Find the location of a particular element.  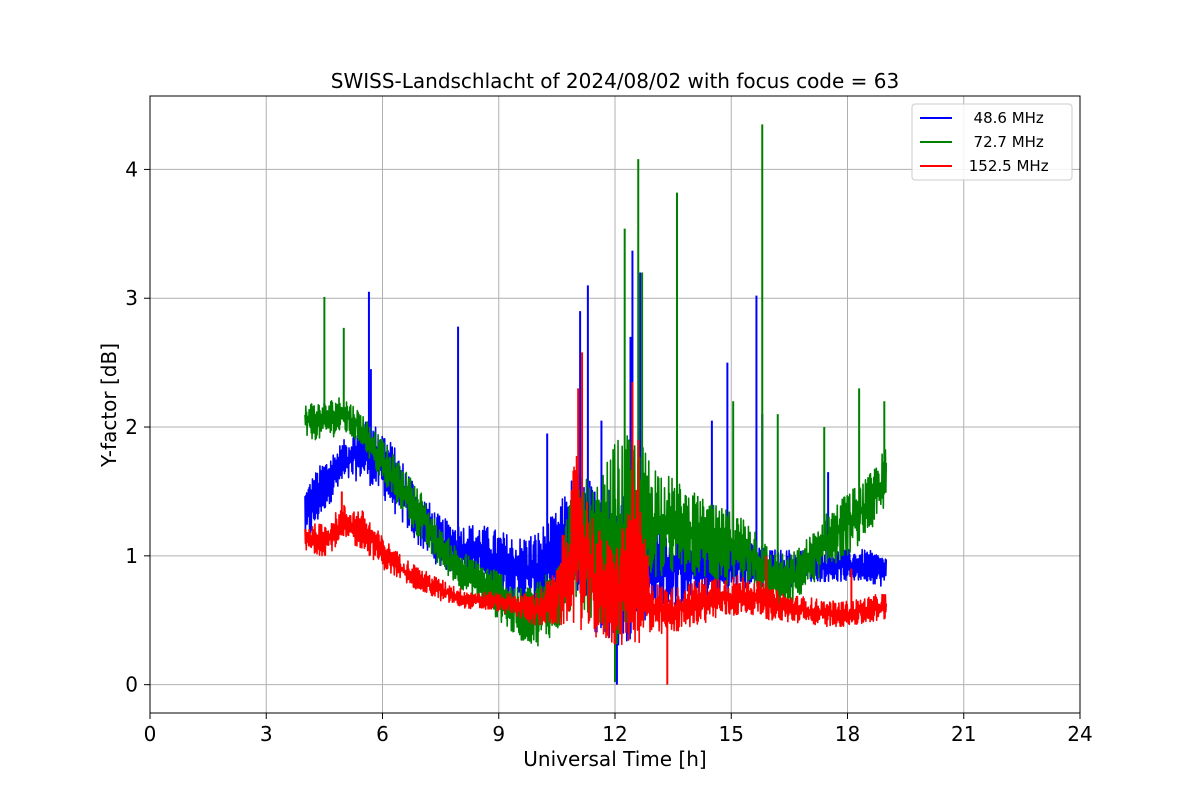

y-tick-label: 2 is located at coordinates (131, 427).